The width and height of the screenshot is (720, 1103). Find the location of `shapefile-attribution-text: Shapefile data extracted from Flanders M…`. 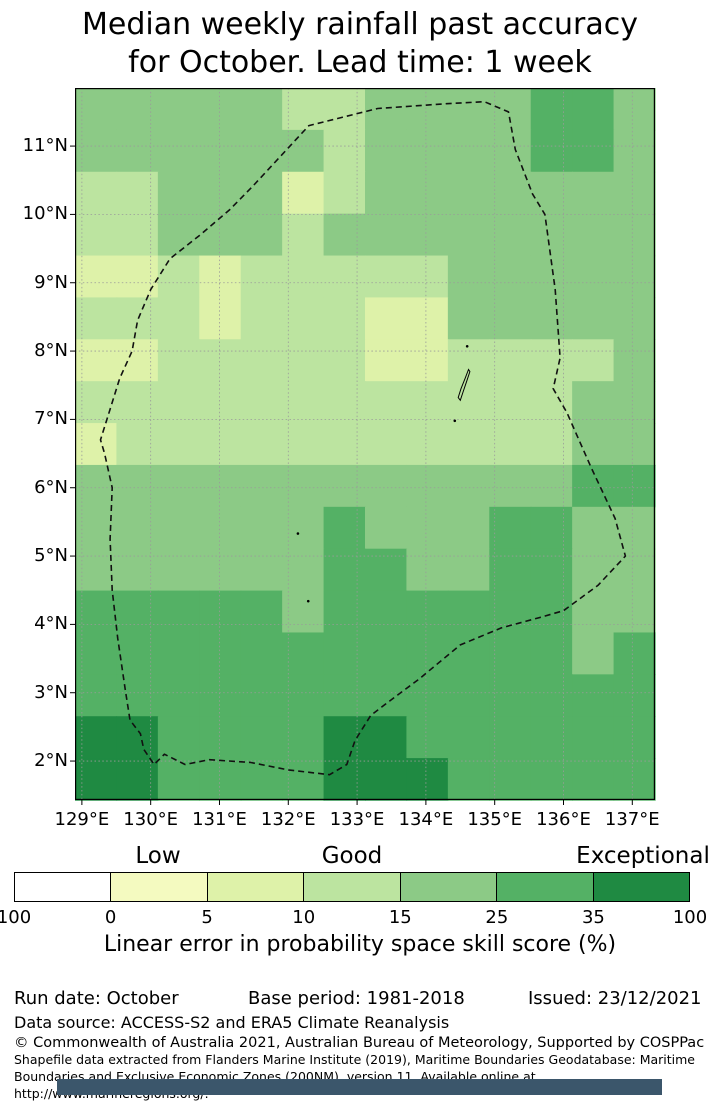

shapefile-attribution-text: Shapefile data extracted from Flanders M… is located at coordinates (354, 1076).